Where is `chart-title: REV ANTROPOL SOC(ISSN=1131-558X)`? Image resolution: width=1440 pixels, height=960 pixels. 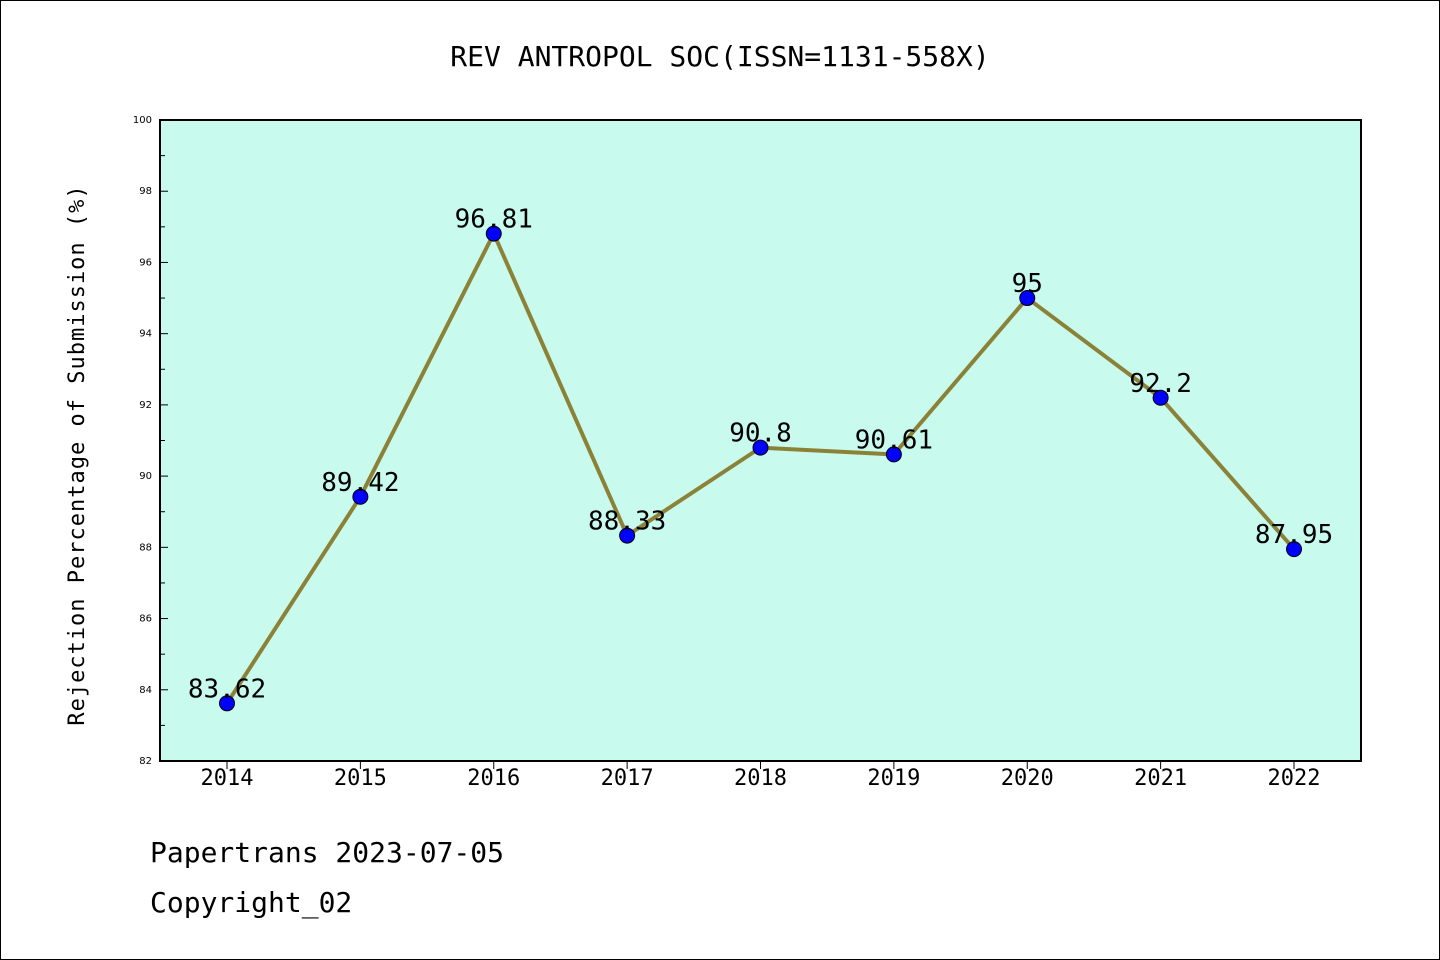
chart-title: REV ANTROPOL SOC(ISSN=1131-558X) is located at coordinates (719, 56).